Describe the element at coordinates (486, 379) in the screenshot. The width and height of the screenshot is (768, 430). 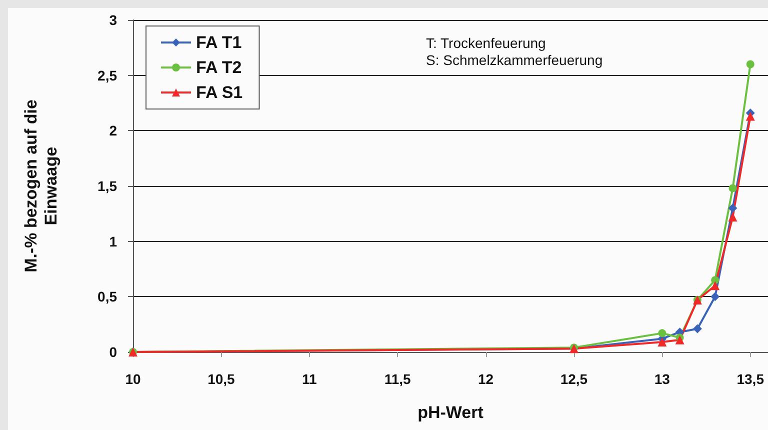
I see `x-tick-label: 12` at that location.